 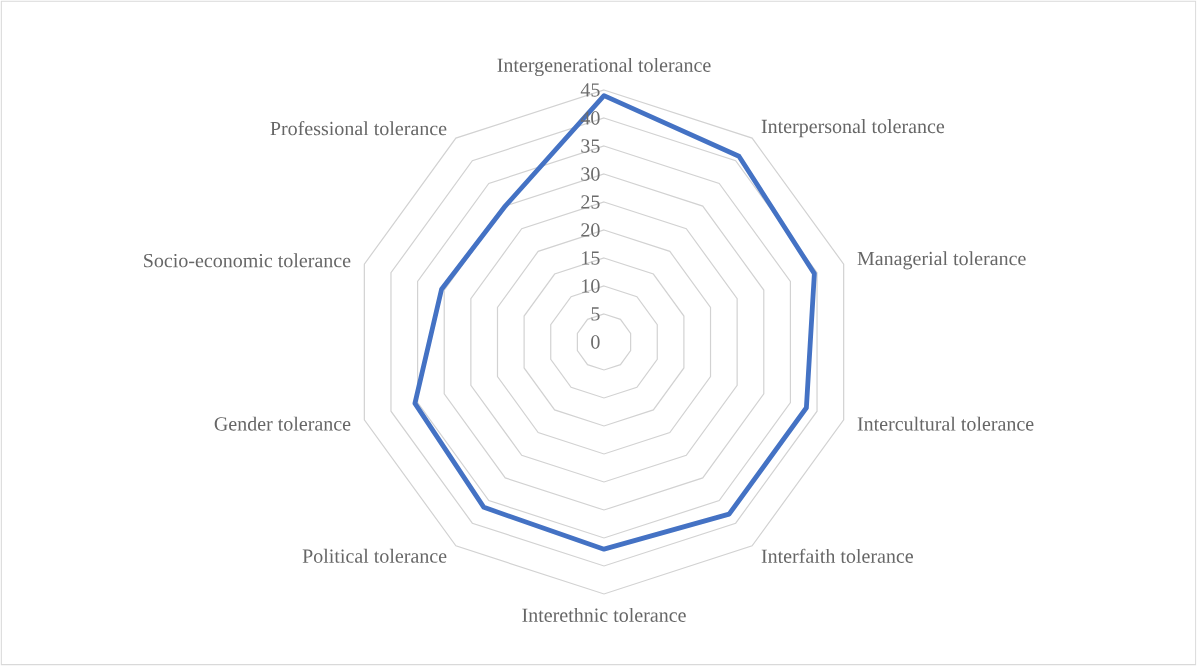 What do you see at coordinates (837, 555) in the screenshot?
I see `spoke-label: Interfaith tolerance` at bounding box center [837, 555].